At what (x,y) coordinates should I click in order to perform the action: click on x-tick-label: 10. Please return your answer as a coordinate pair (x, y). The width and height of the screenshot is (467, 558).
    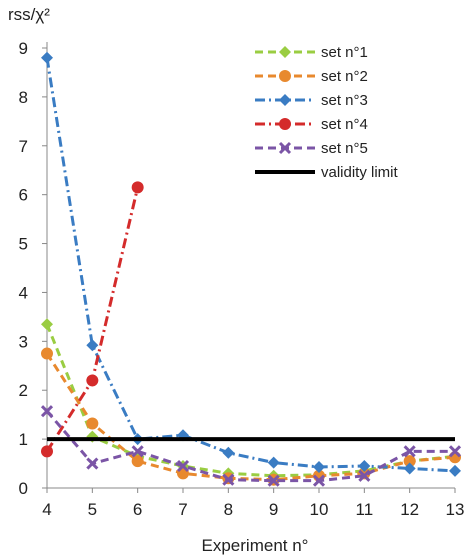
    Looking at the image, I should click on (319, 509).